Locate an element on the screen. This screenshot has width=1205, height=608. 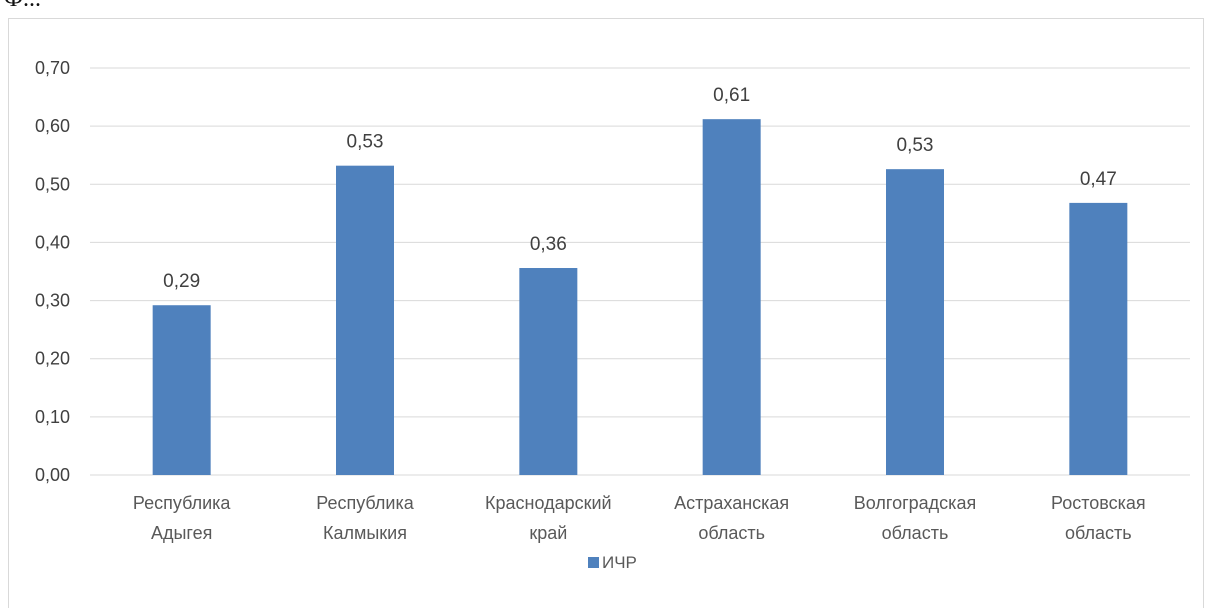
y-tick-label: 0,70 is located at coordinates (52, 68).